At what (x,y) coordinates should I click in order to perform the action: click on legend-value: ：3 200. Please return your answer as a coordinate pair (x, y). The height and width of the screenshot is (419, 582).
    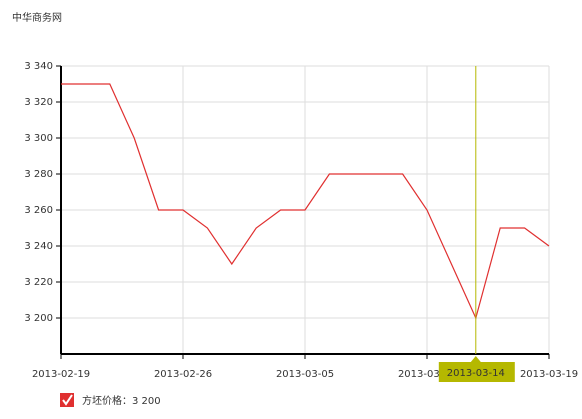
    Looking at the image, I should click on (141, 401).